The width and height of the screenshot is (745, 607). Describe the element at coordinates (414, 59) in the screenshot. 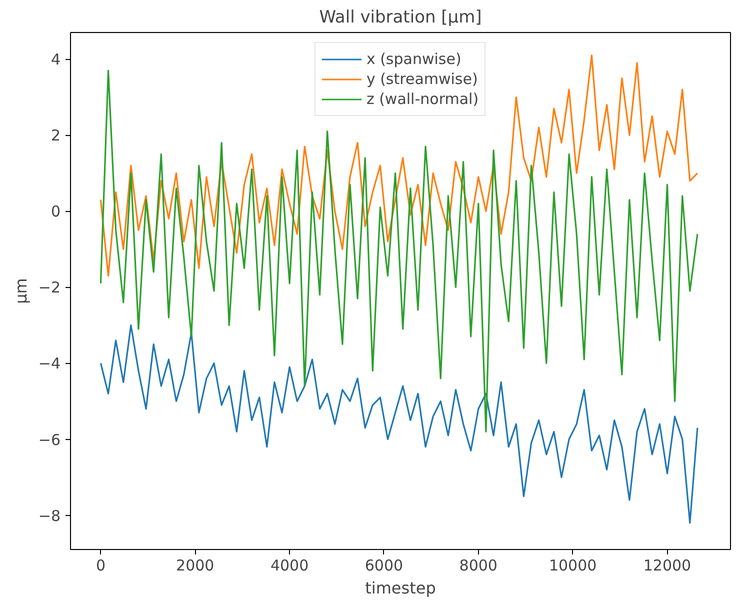

I see `legend-label: x (spanwise)` at that location.